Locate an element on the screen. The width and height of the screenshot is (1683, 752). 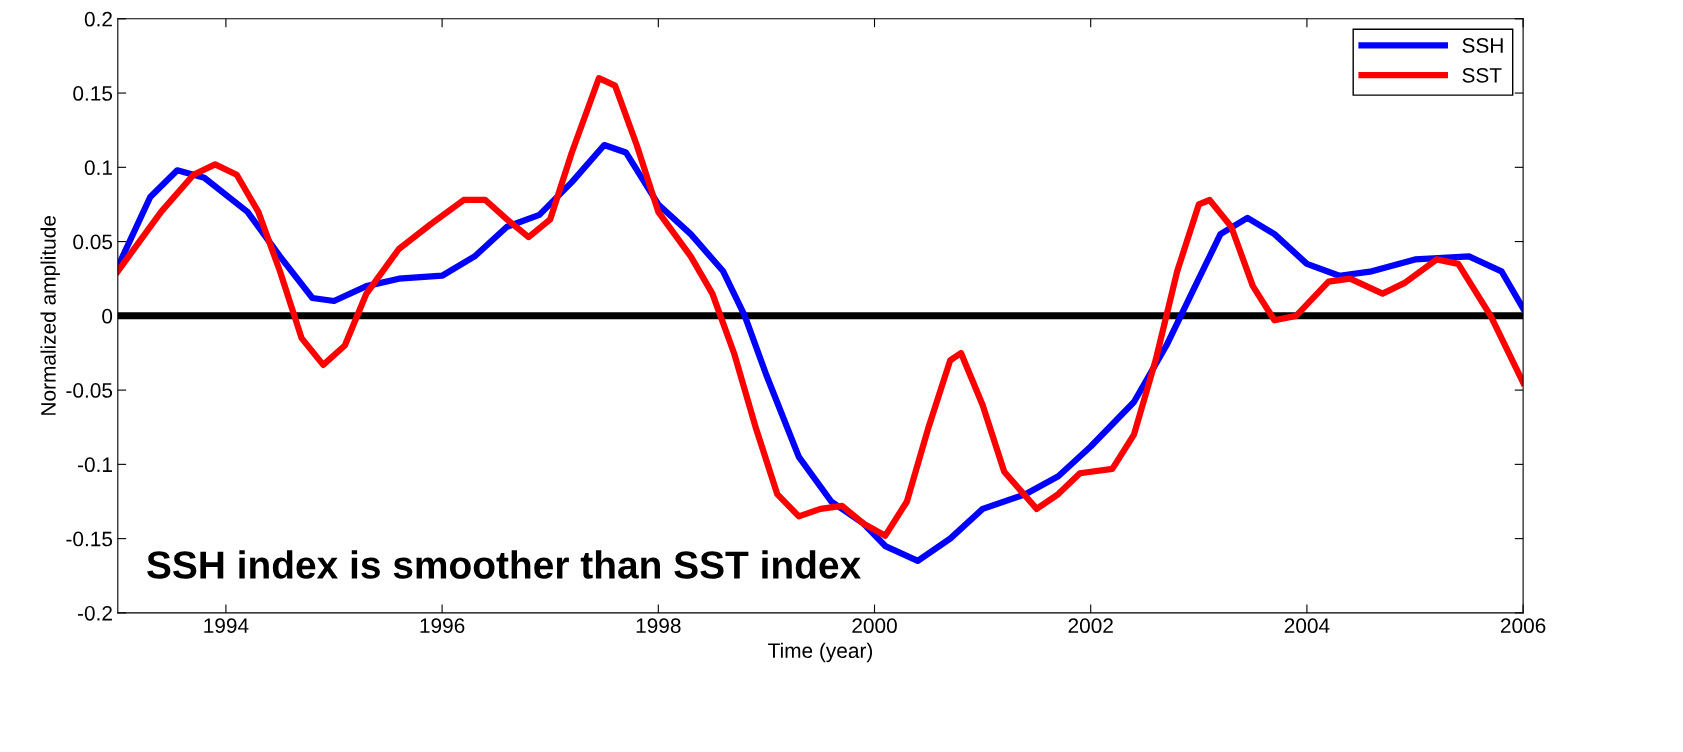
x-tick-label: 1996 is located at coordinates (442, 626).